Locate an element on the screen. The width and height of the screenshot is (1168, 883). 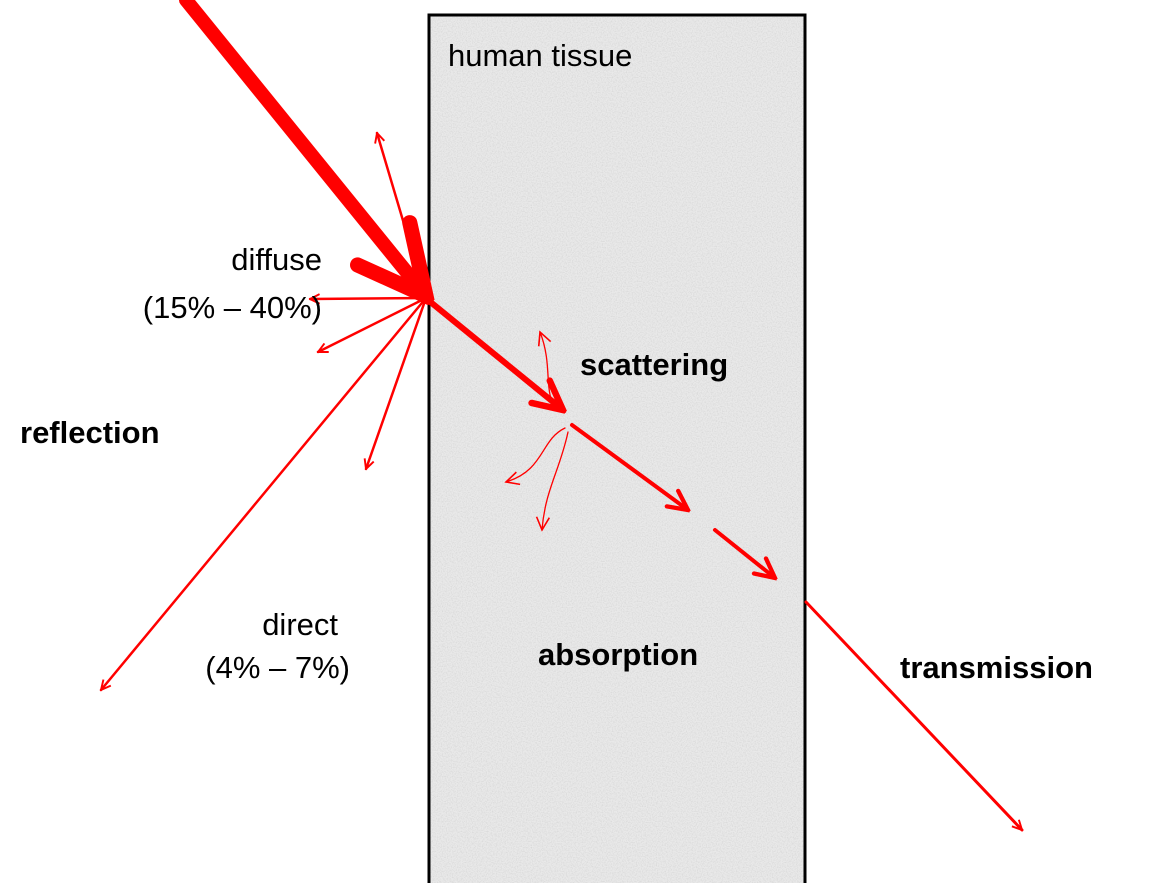
direct-arrow is located at coordinates (264, 493).